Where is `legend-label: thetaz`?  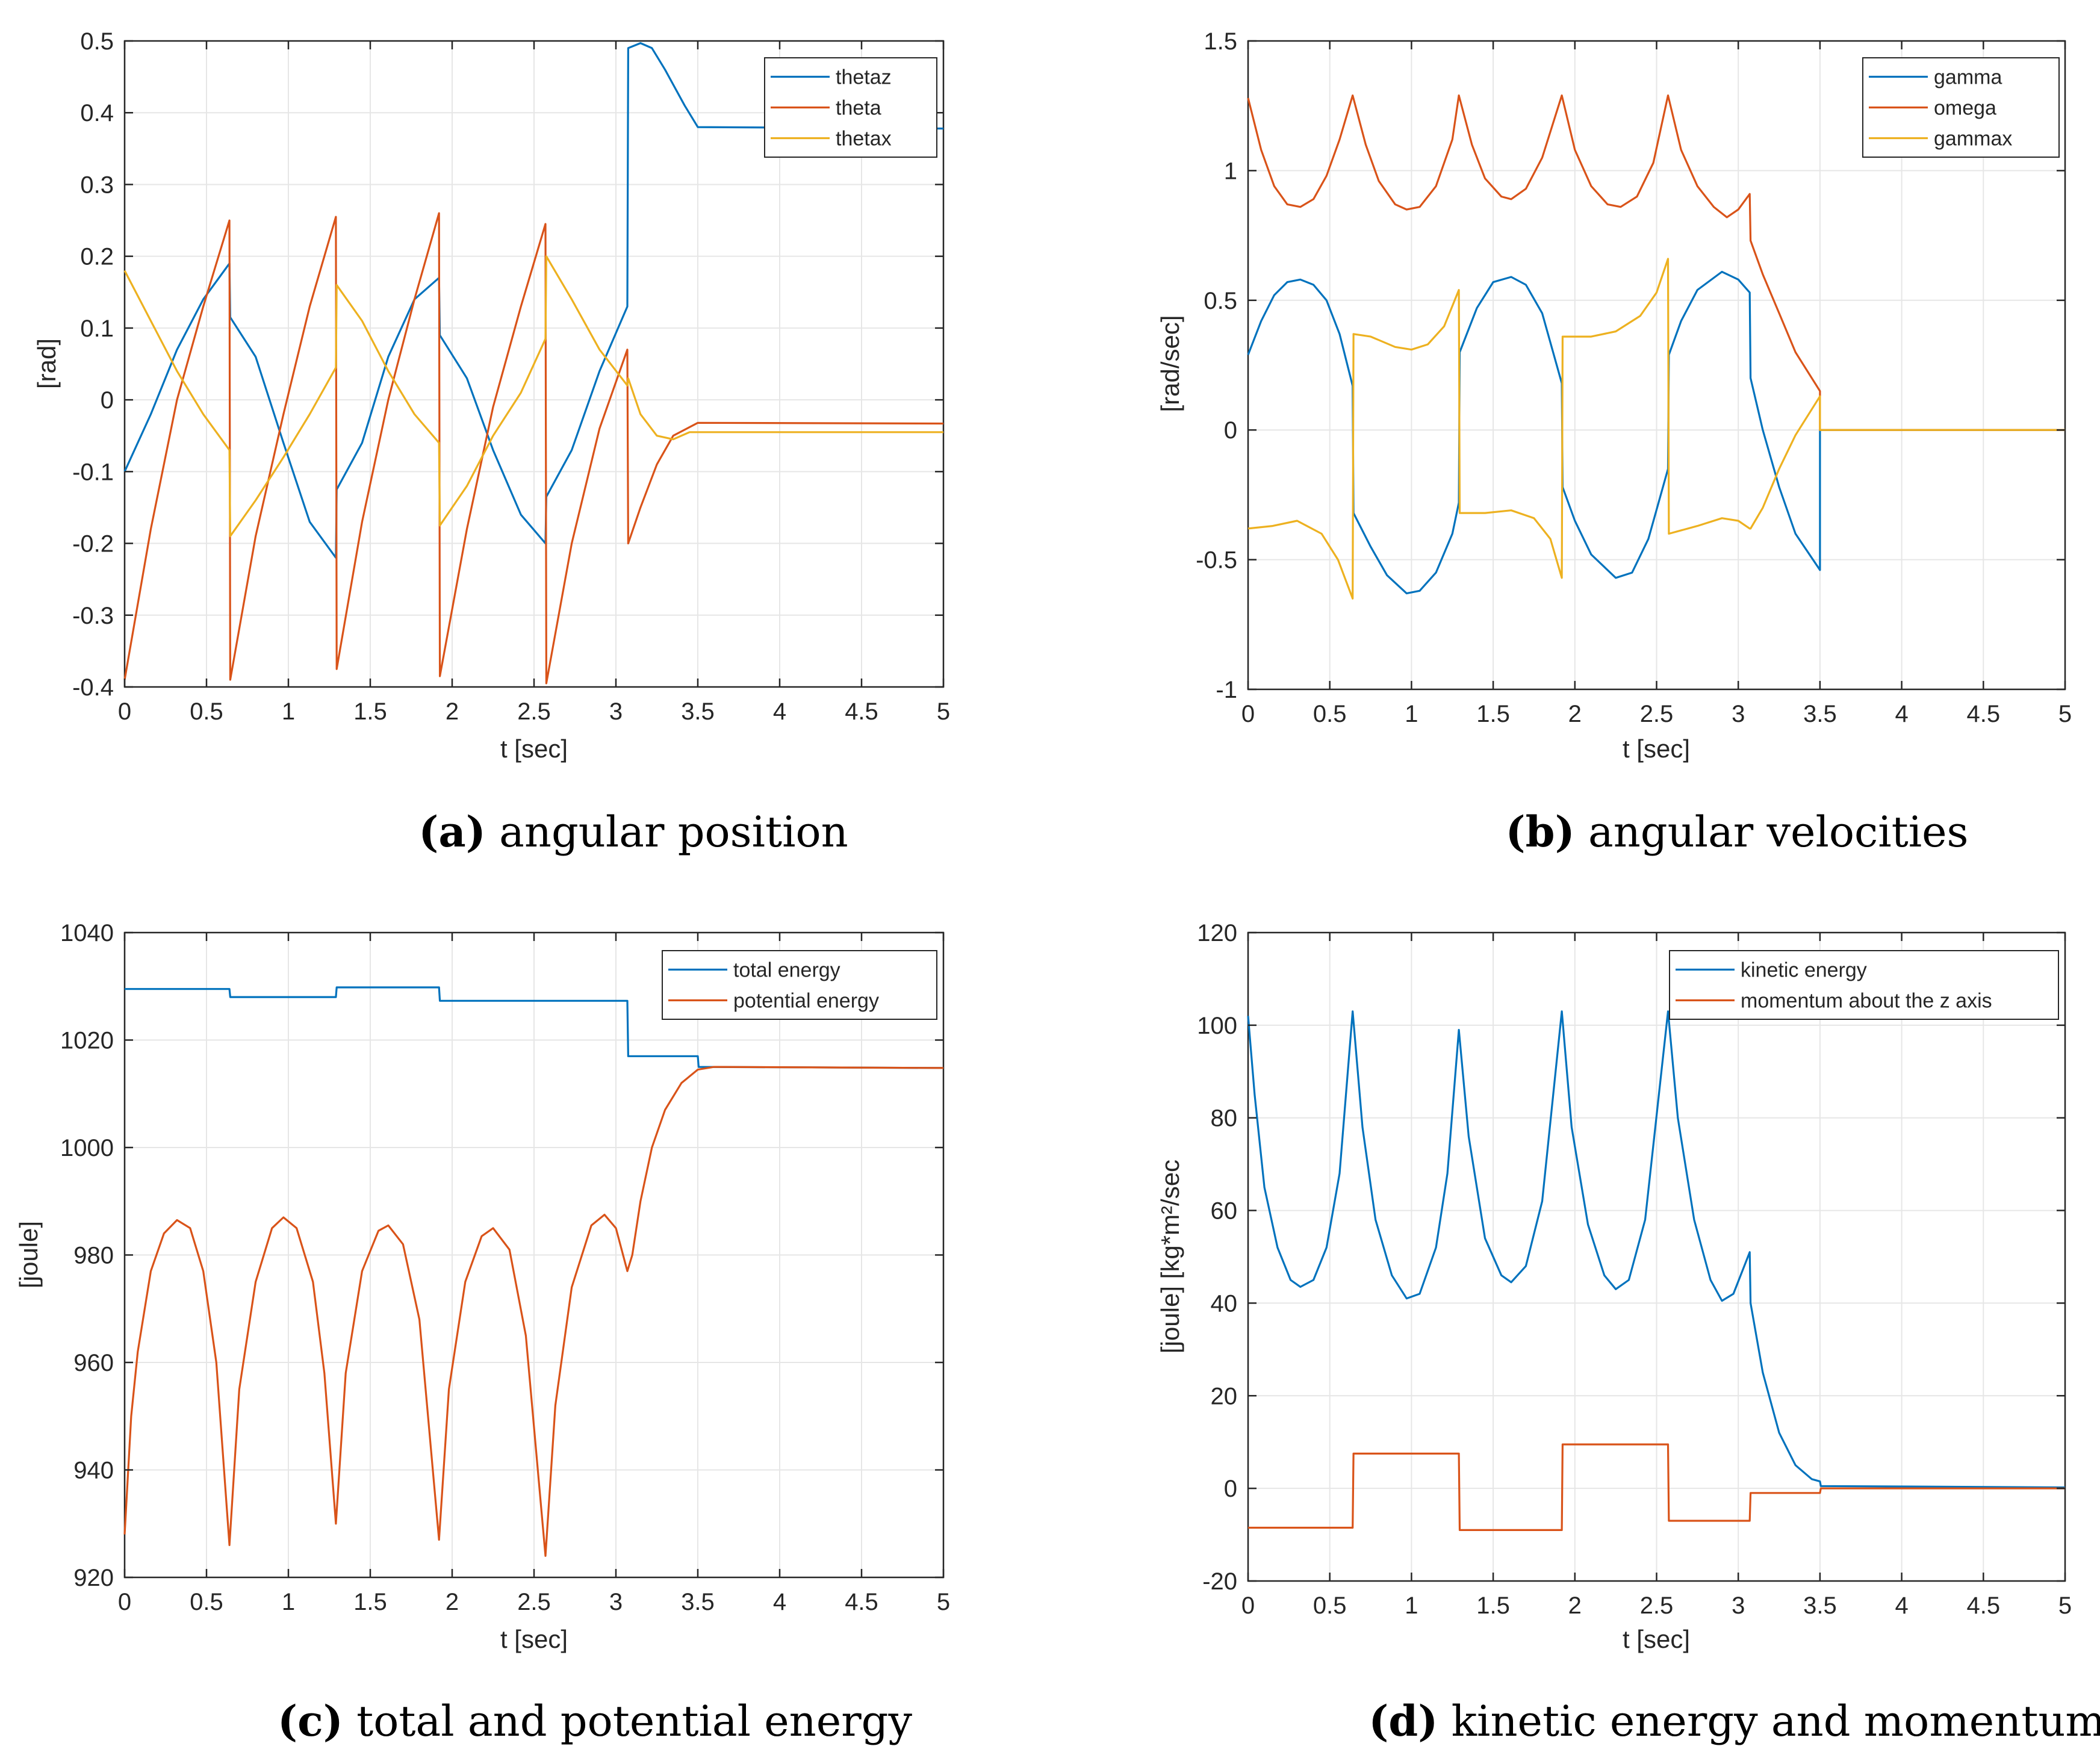 legend-label: thetaz is located at coordinates (864, 77).